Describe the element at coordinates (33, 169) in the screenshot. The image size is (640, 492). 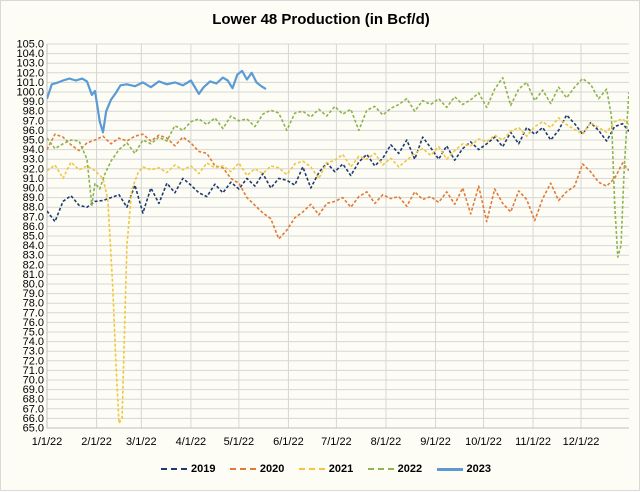
I see `y-tick-label: 92.0` at that location.